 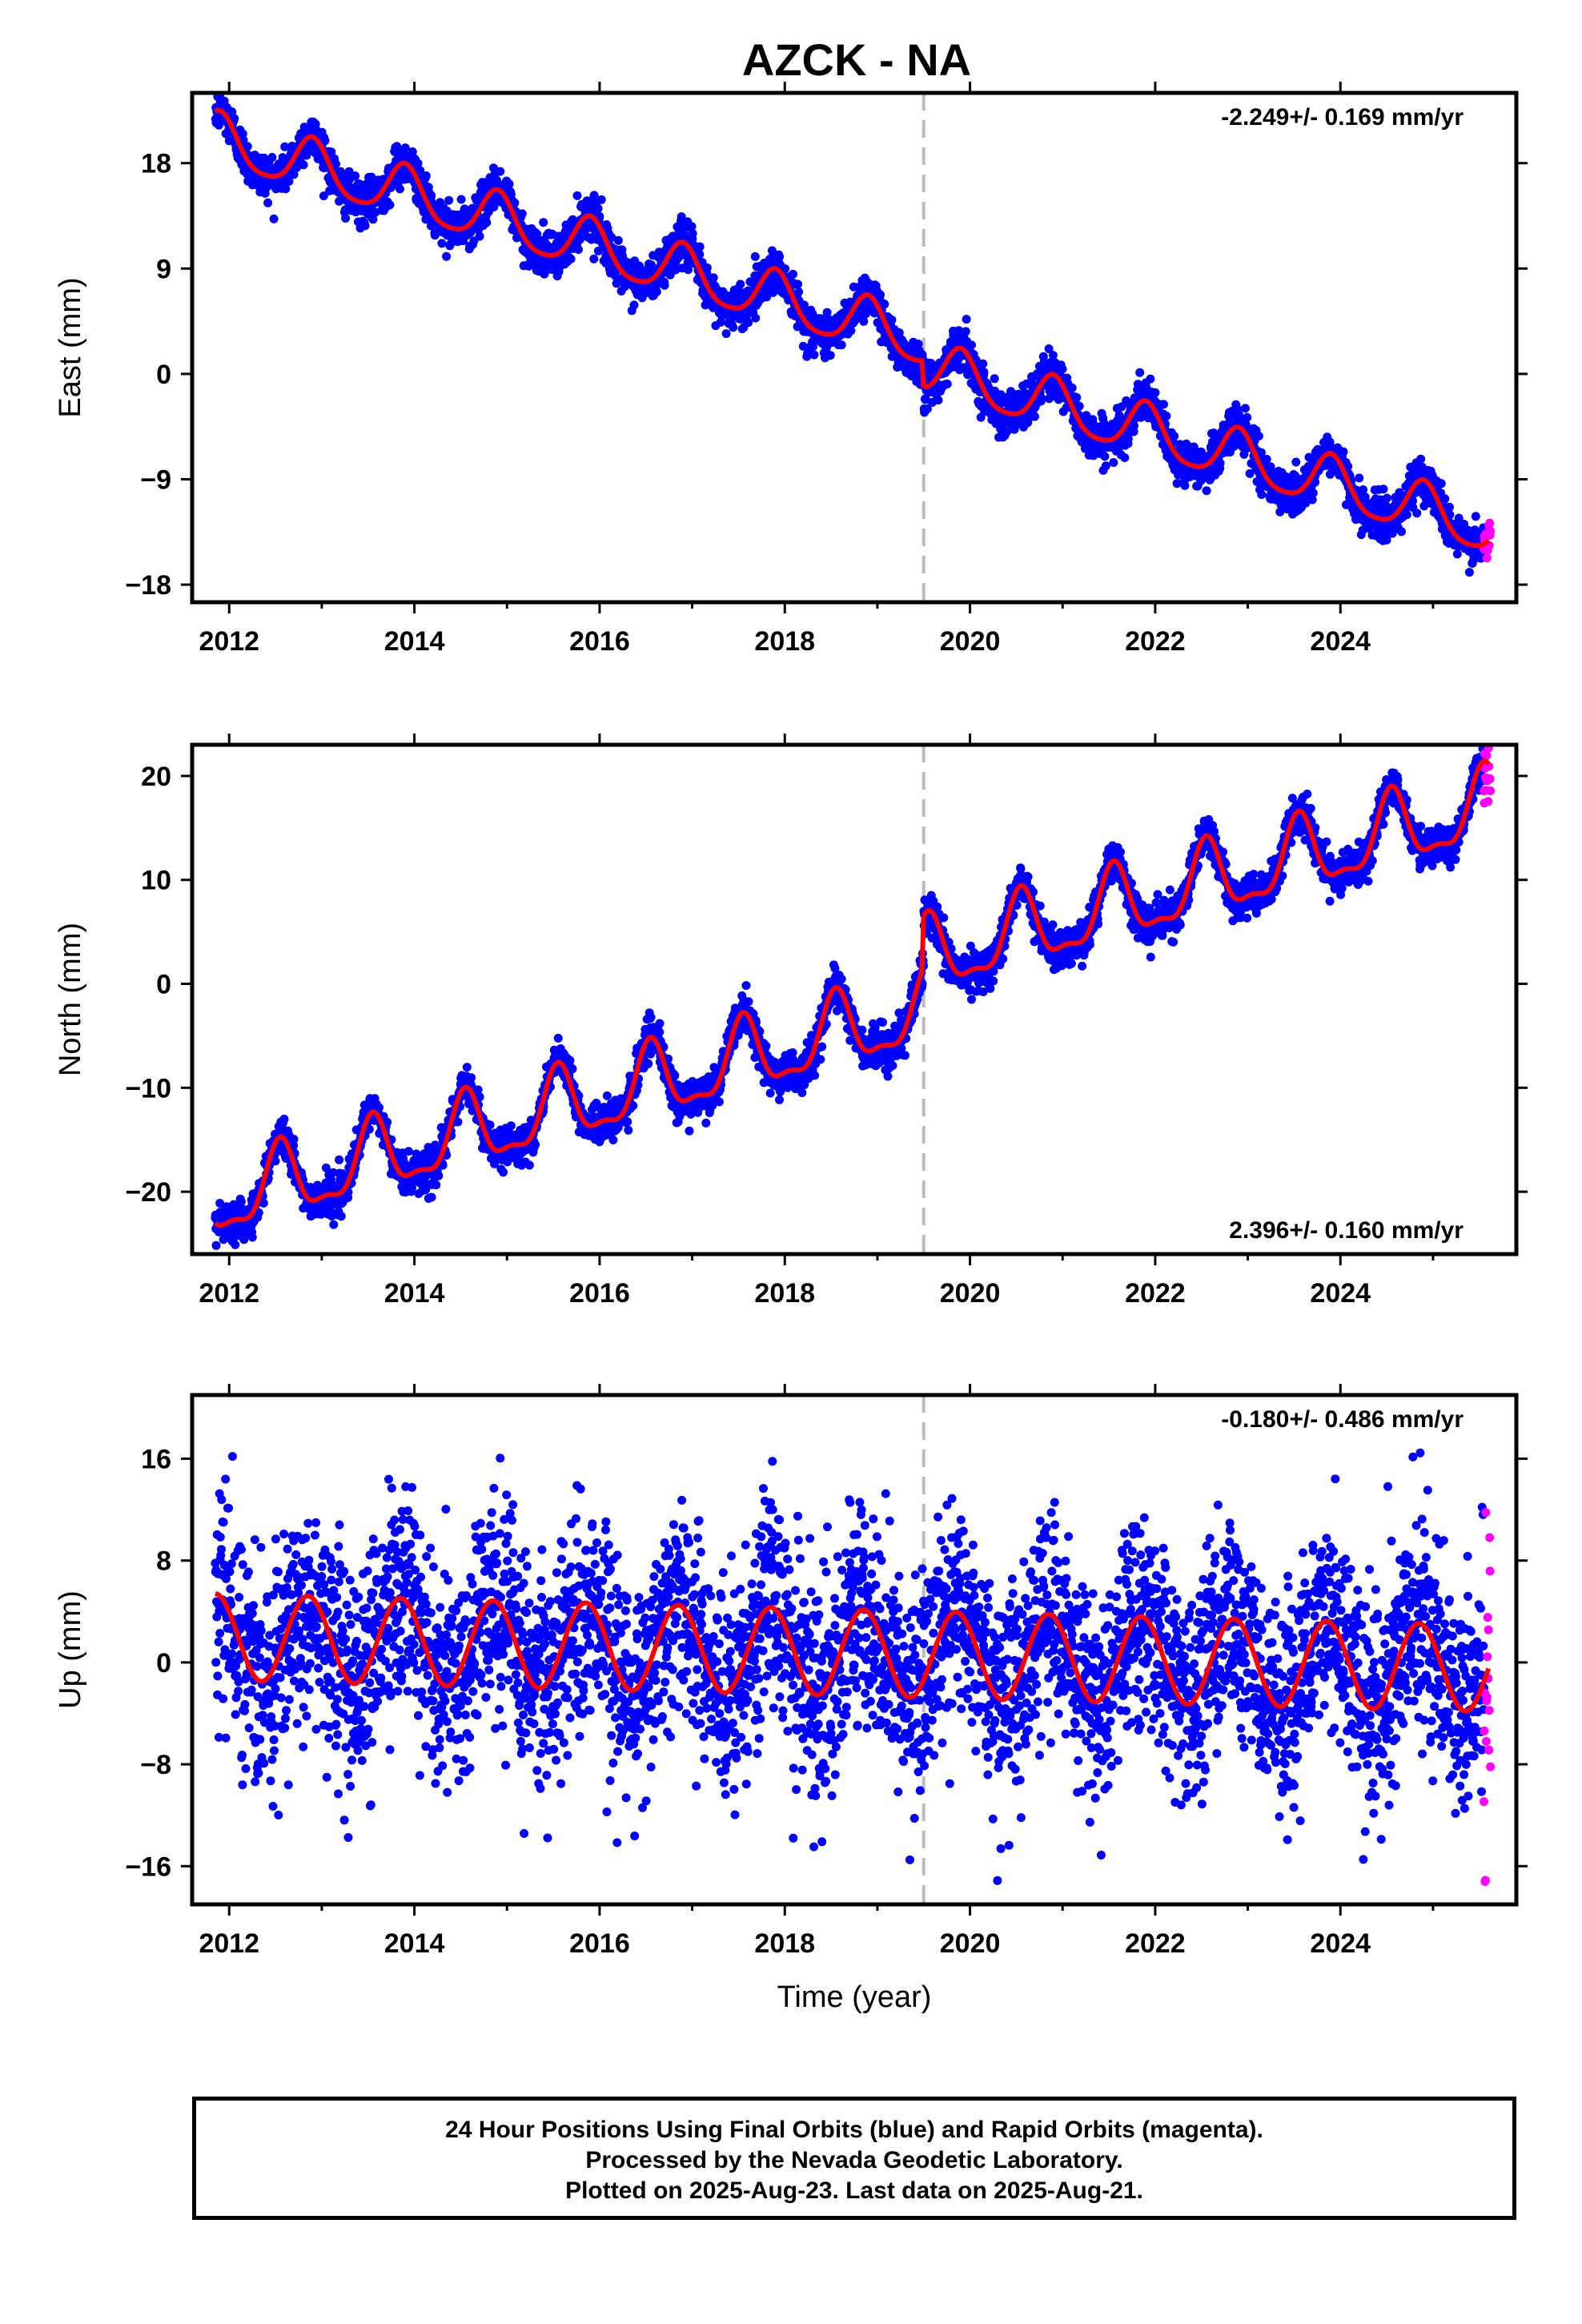 I want to click on x-tick-label: 2022, so click(x=1155, y=641).